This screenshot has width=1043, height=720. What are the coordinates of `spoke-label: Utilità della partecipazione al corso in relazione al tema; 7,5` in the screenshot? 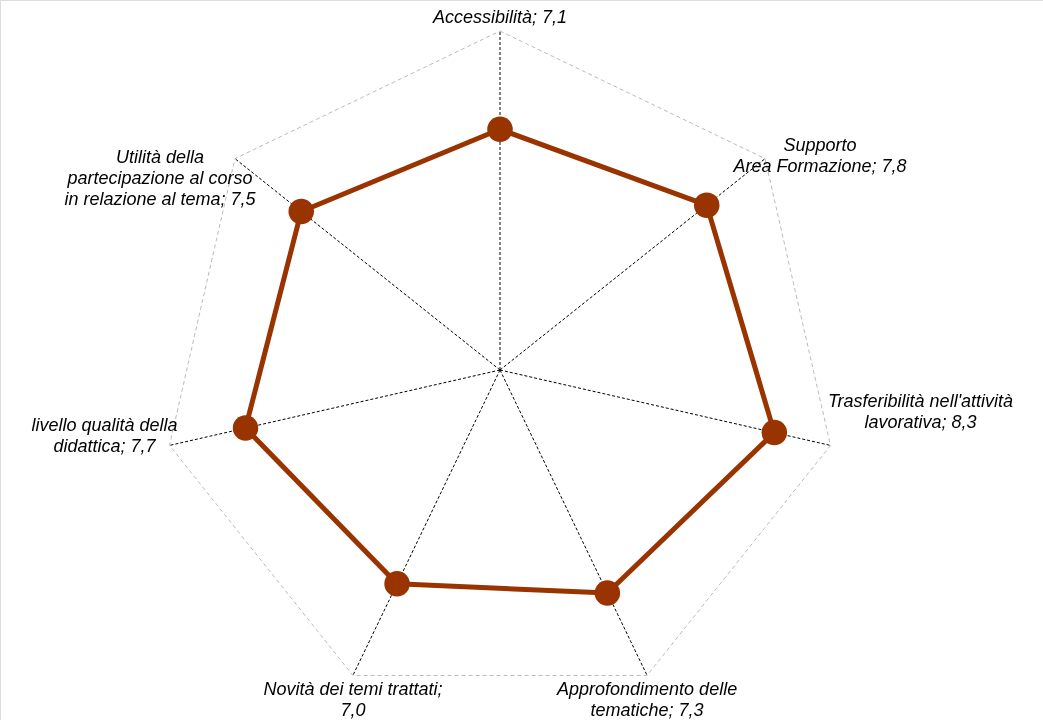 It's located at (160, 177).